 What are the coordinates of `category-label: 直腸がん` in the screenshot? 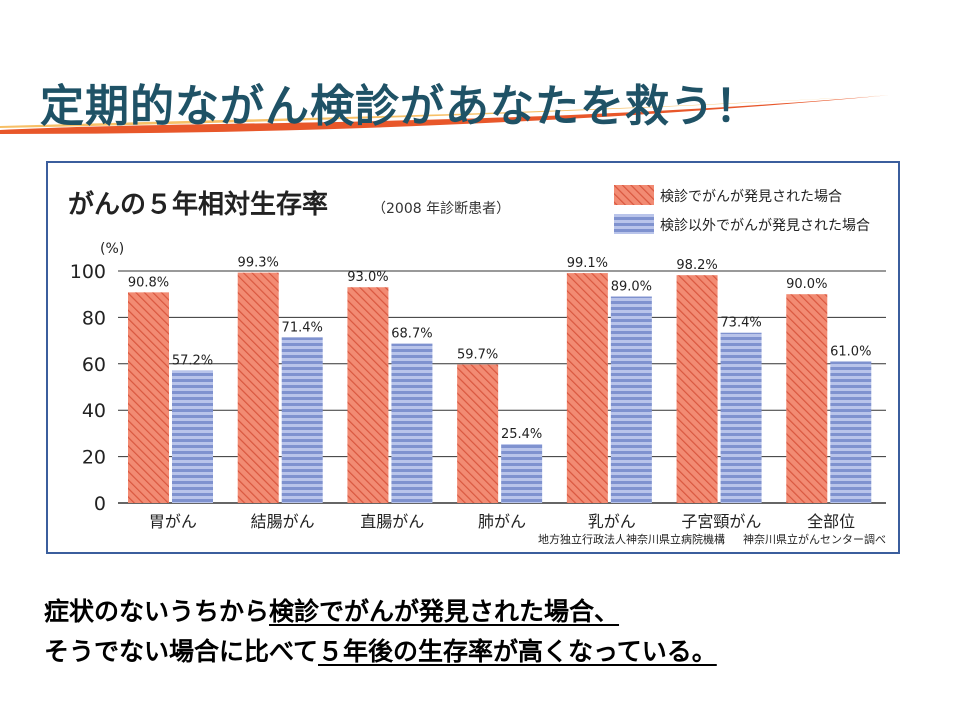 It's located at (392, 521).